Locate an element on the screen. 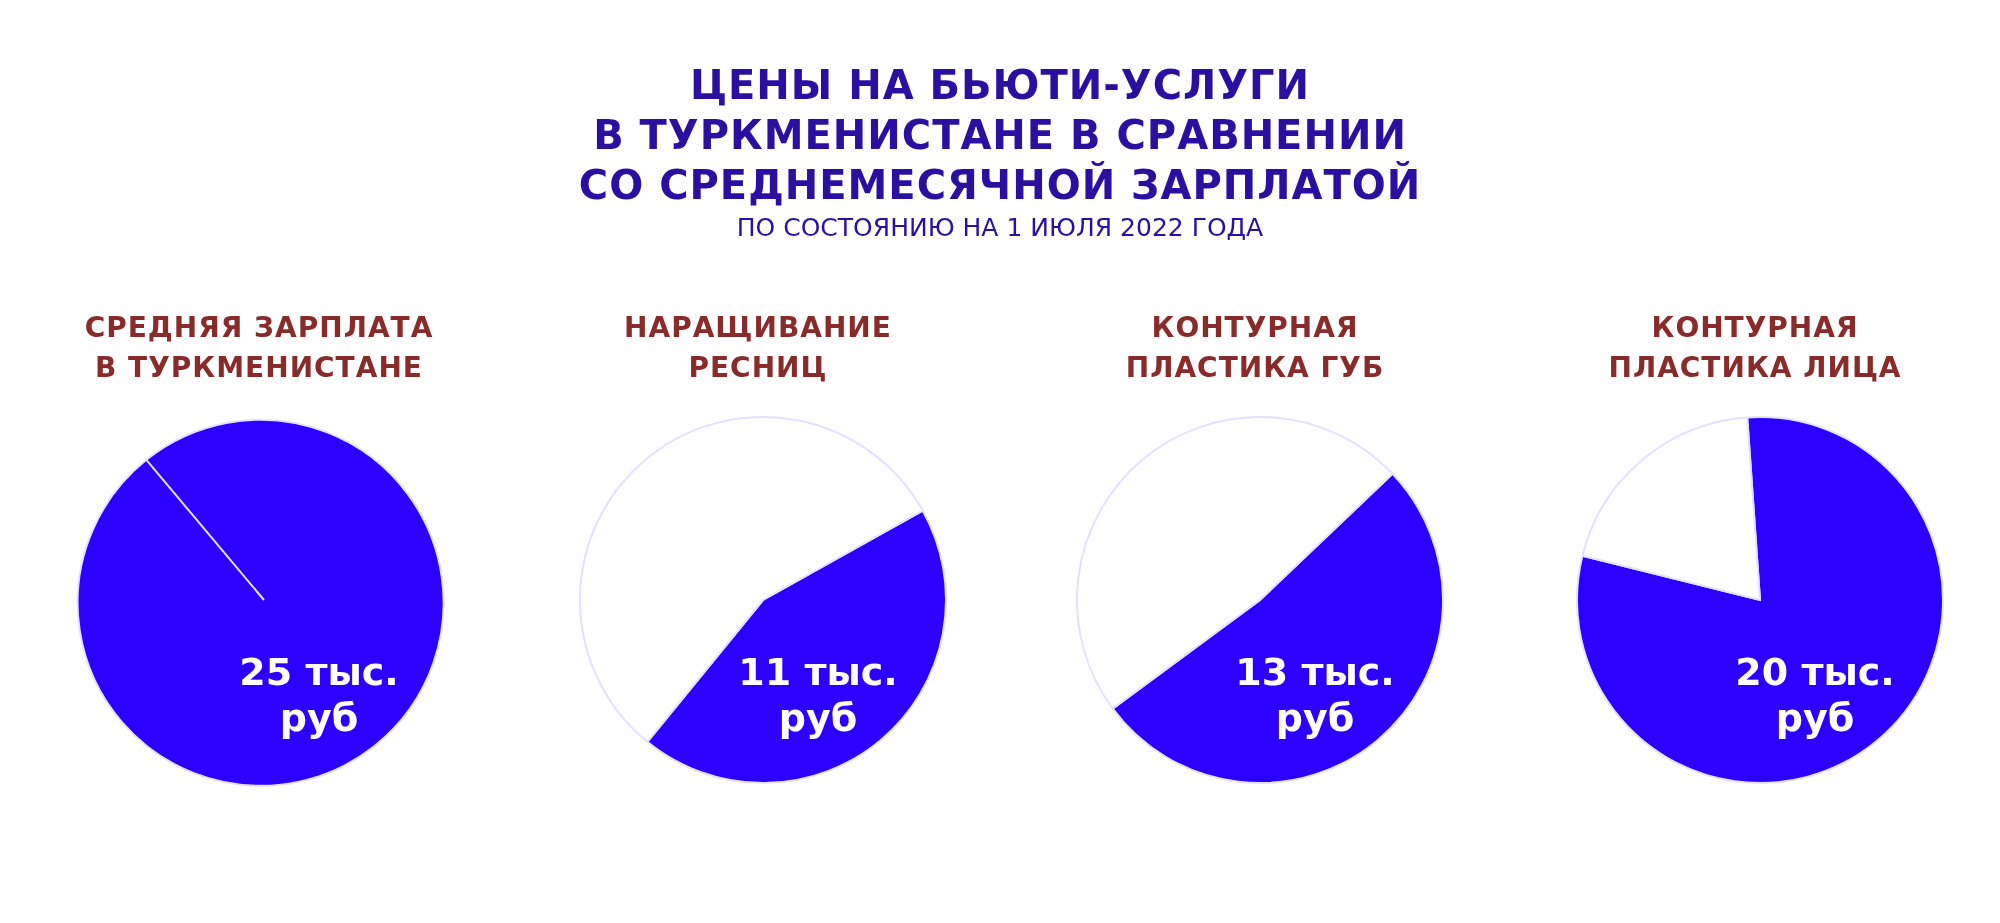 The image size is (2000, 923). chart-title: КОНТУРНАЯ ПЛАСТИКА ЛИЦА is located at coordinates (1755, 348).